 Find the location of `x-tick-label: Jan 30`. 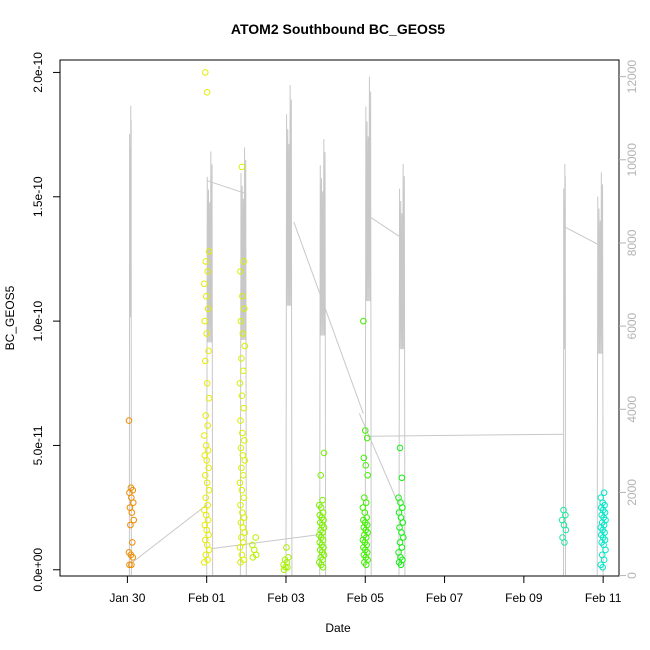

x-tick-label: Jan 30 is located at coordinates (127, 598).